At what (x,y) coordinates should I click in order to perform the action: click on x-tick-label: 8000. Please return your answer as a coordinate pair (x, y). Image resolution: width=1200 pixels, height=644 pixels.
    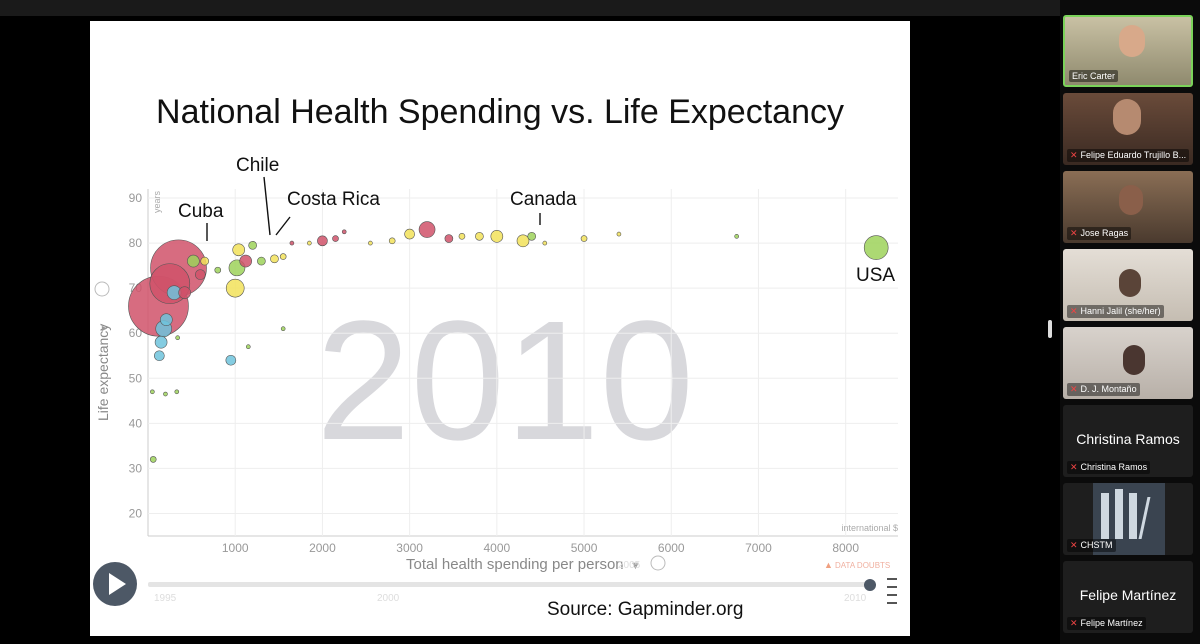
    Looking at the image, I should click on (845, 548).